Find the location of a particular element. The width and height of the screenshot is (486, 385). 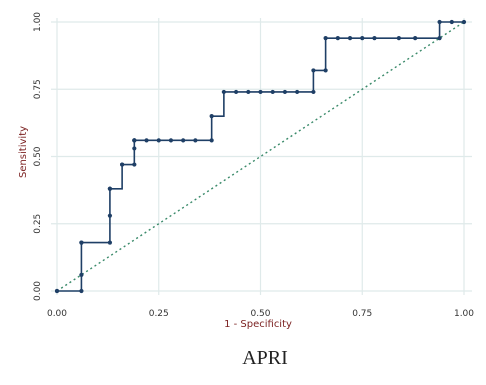

y-tick-label: 1.00 is located at coordinates (38, 22).